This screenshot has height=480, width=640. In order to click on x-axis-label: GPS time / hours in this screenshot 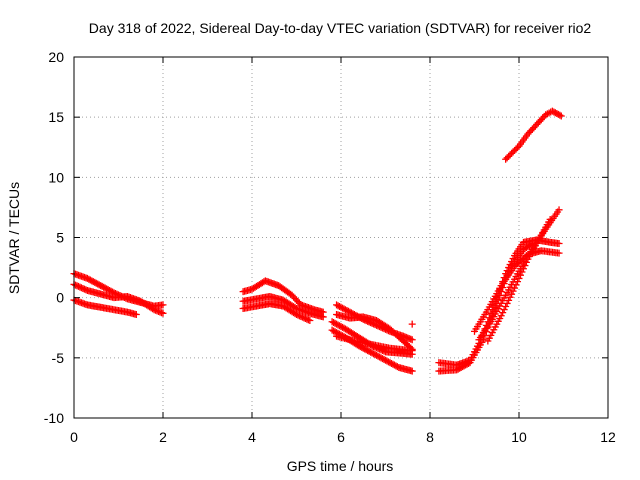, I will do `click(340, 466)`.